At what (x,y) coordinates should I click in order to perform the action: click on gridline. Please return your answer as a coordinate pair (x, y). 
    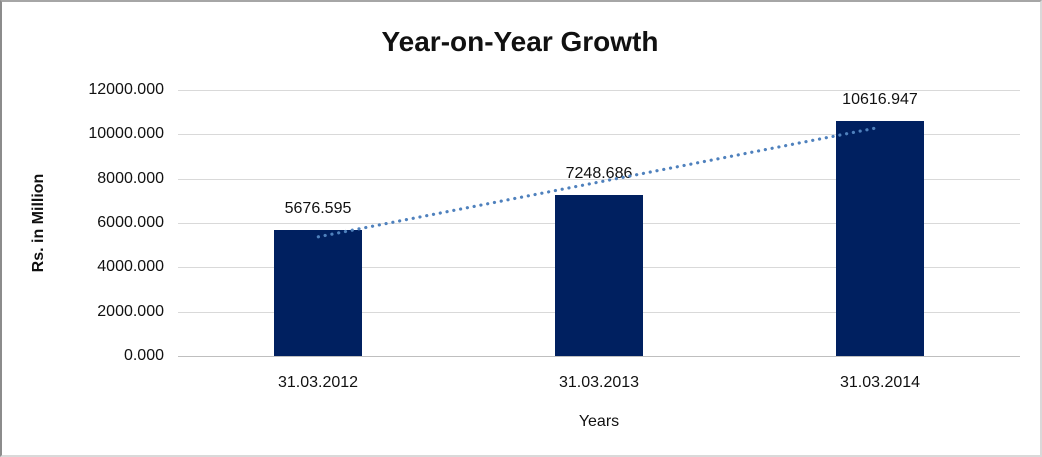
    Looking at the image, I should click on (599, 90).